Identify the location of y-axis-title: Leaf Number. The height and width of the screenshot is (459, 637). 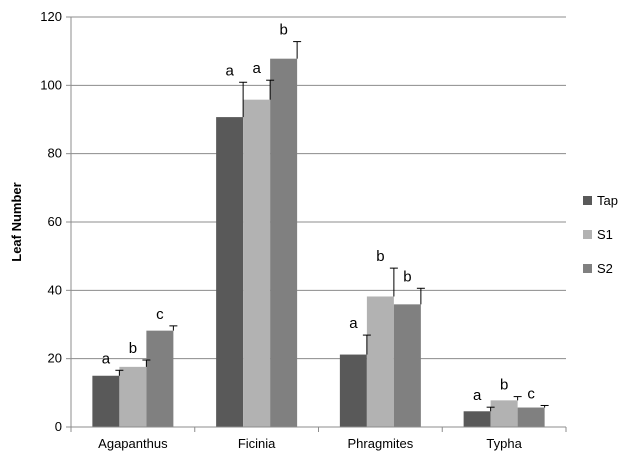
(16, 221).